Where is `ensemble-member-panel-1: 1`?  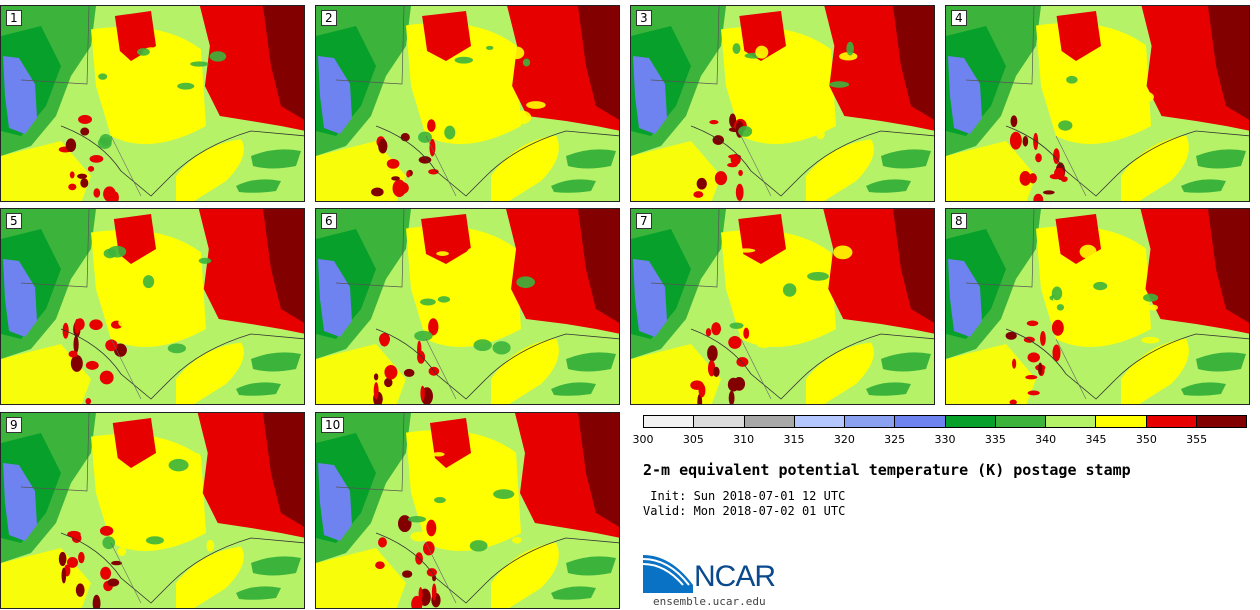 ensemble-member-panel-1: 1 is located at coordinates (152, 103).